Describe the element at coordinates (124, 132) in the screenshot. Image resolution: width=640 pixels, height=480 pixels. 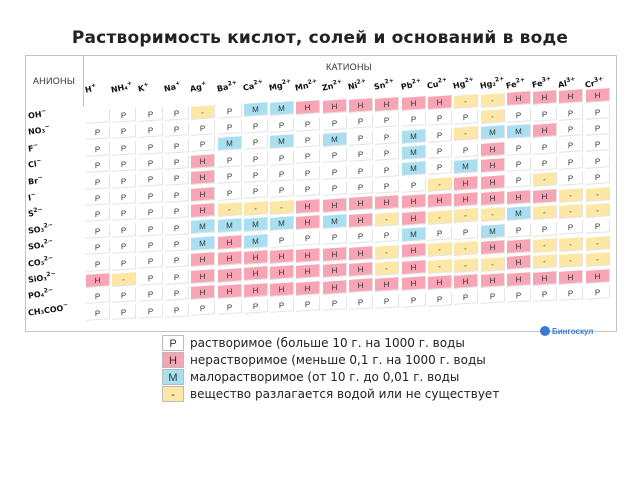
I see `cell-r1-c1: Р` at that location.